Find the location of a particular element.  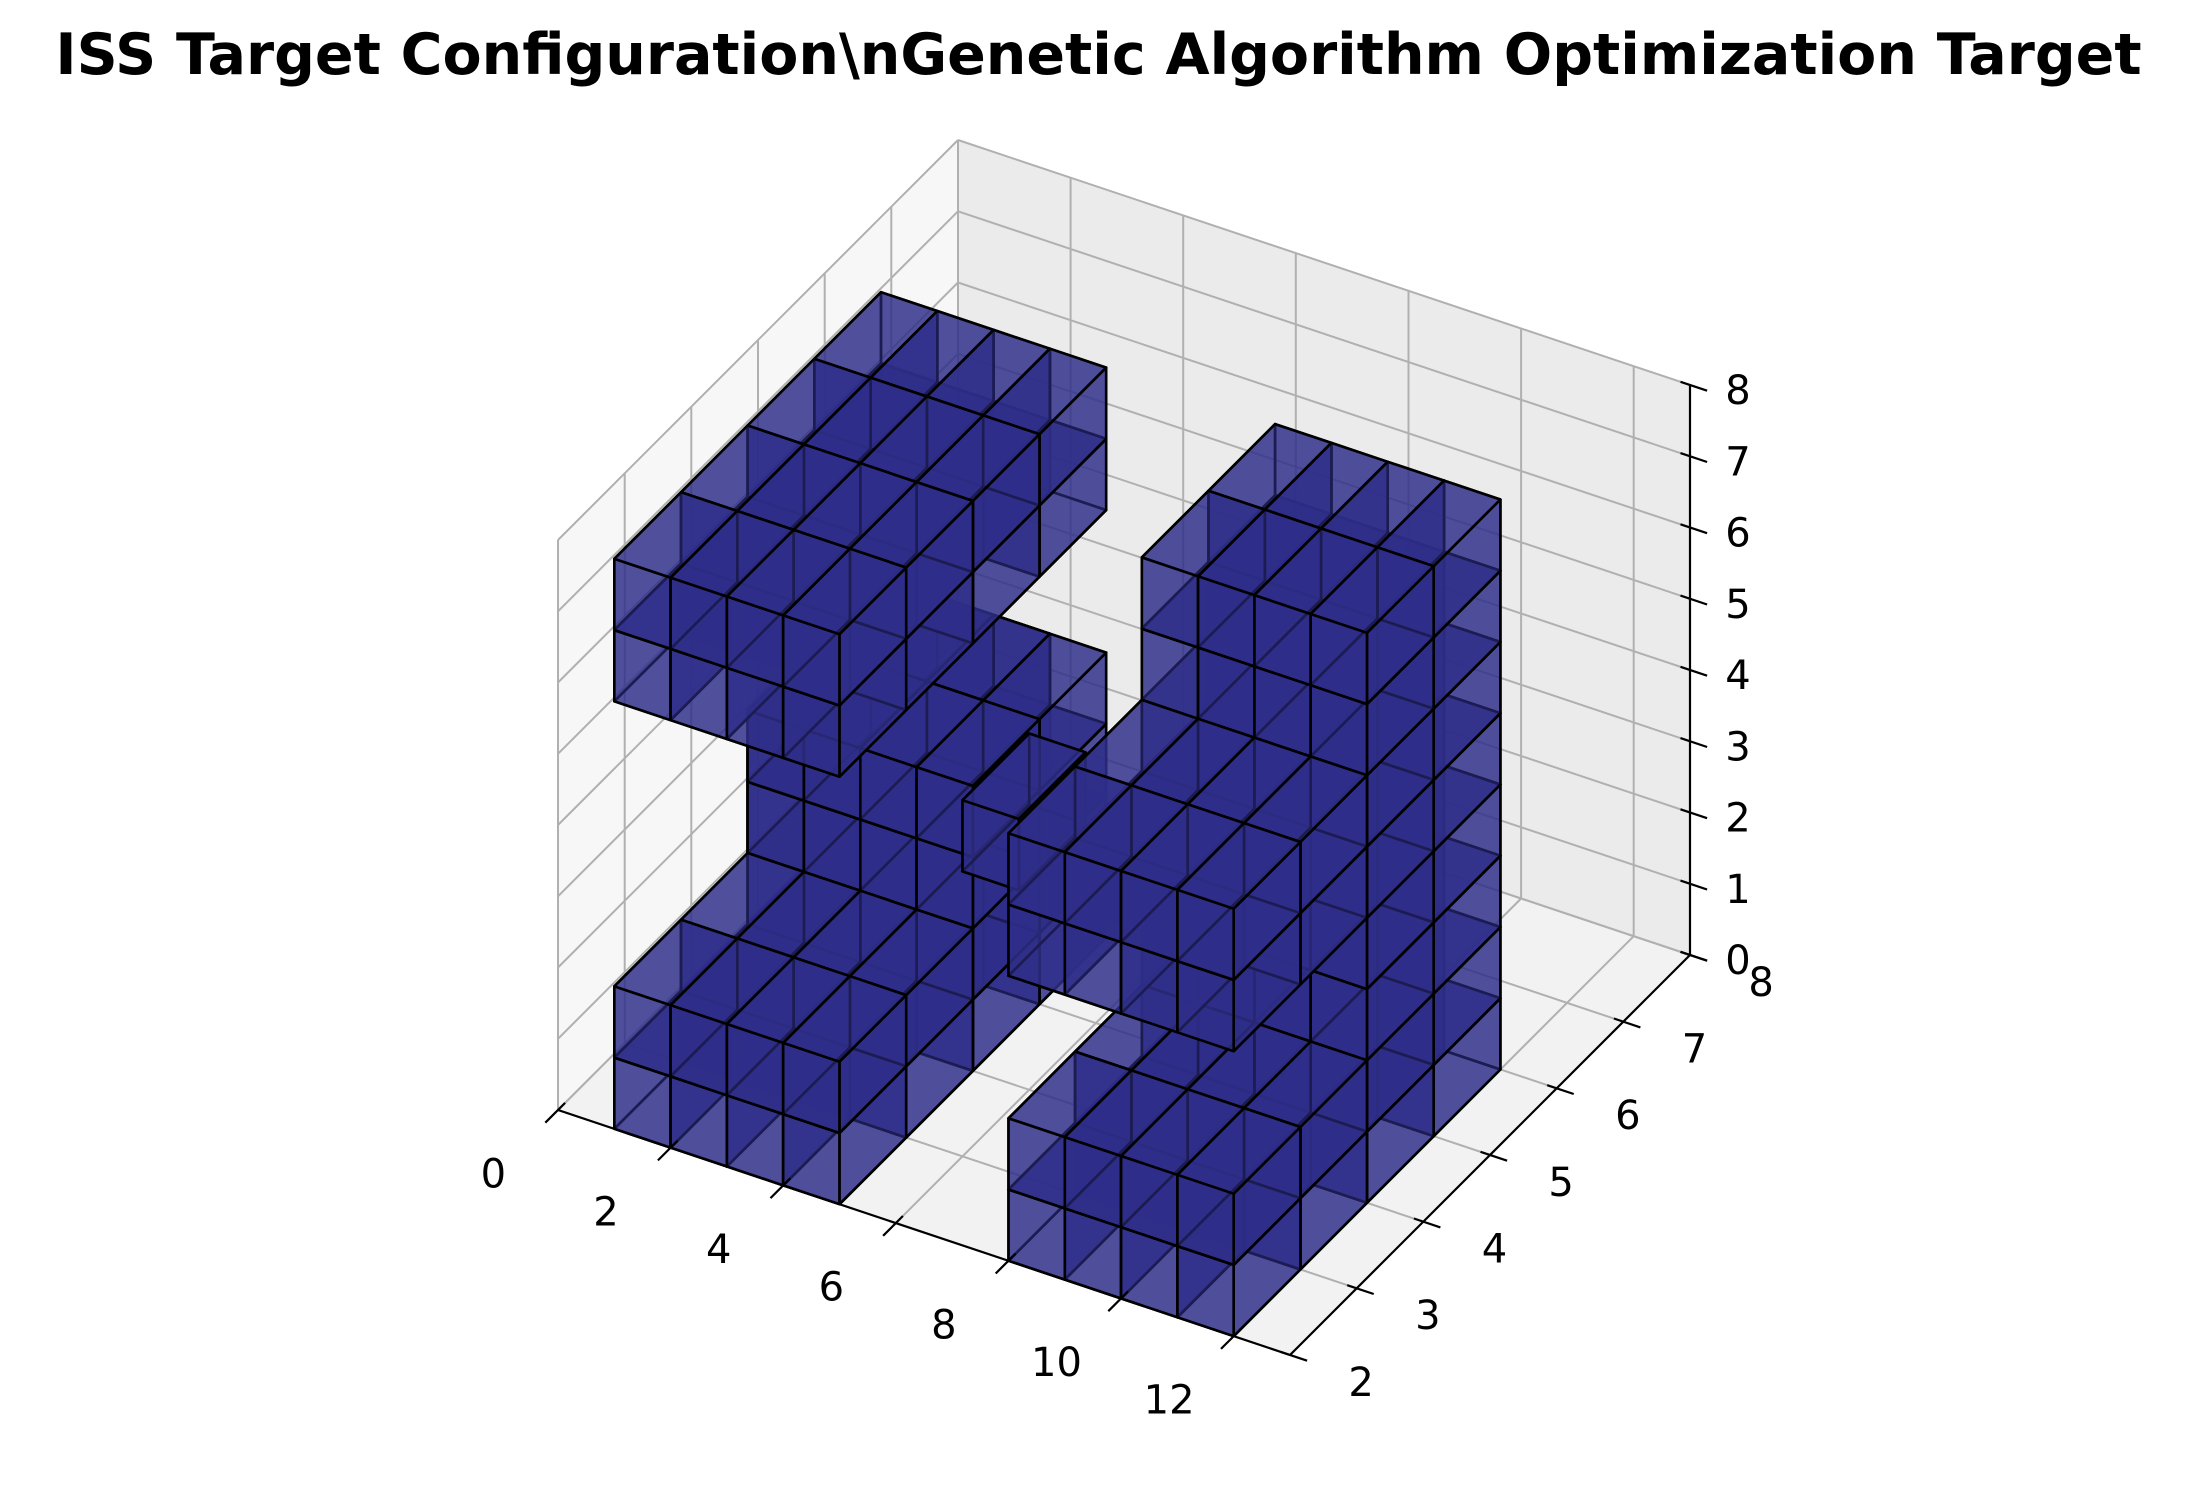

z-tick-label: 4 is located at coordinates (1737, 676).